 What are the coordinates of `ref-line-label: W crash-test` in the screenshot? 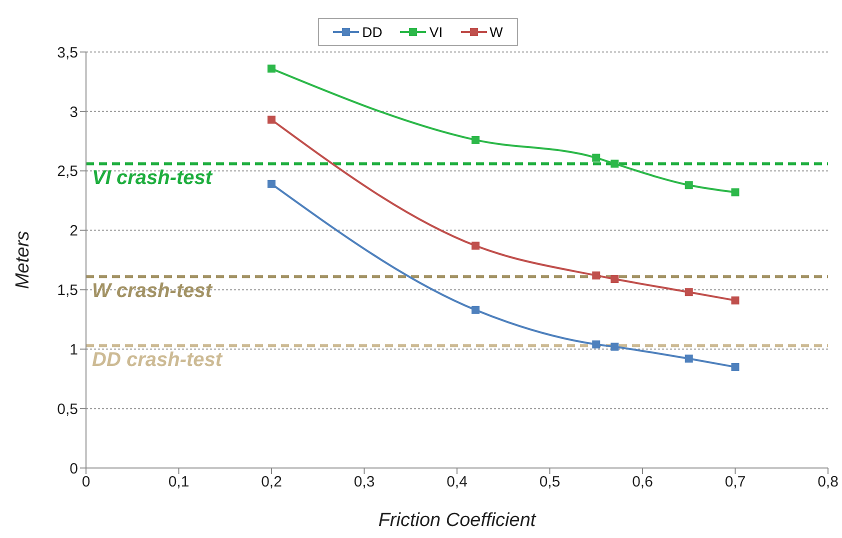 It's located at (153, 291).